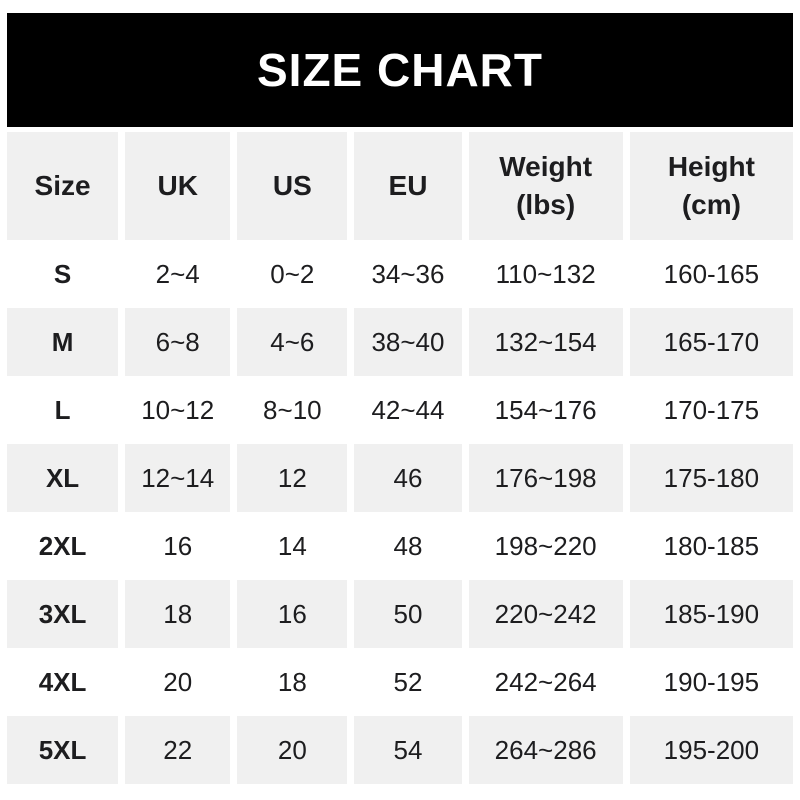  Describe the element at coordinates (292, 478) in the screenshot. I see `cell-us: 12` at that location.